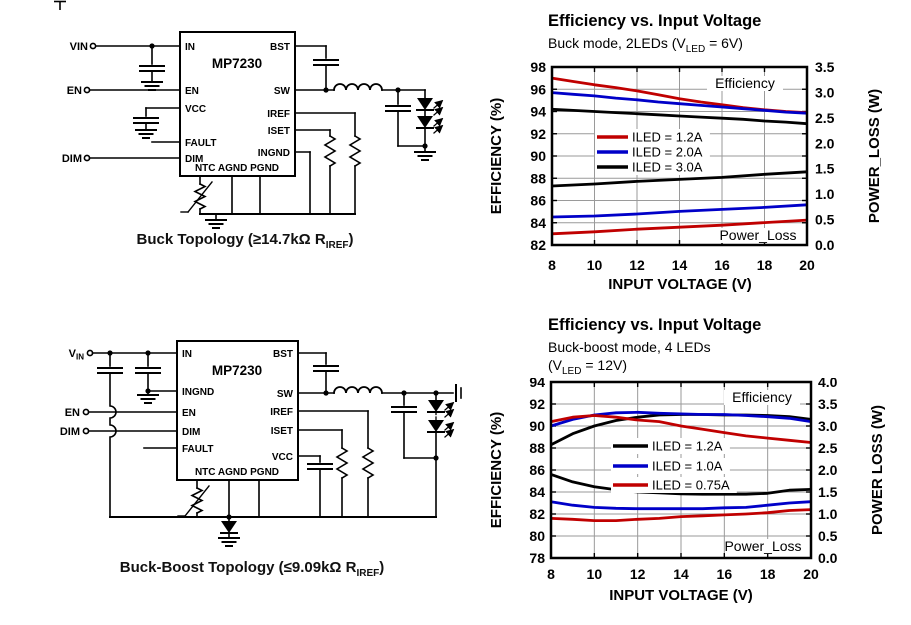 This screenshot has width=911, height=625. Describe the element at coordinates (113, 445) in the screenshot. I see `return-wire` at that location.